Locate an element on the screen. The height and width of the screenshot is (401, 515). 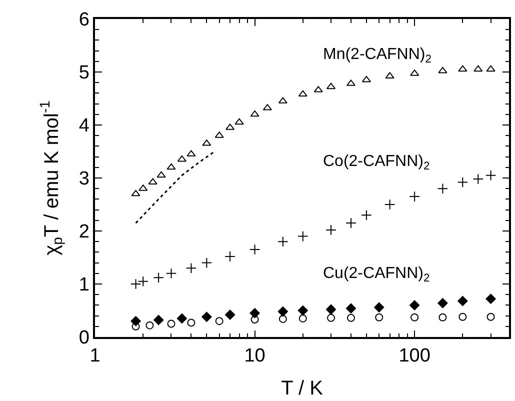
y-tick-label: 3 is located at coordinates (84, 179).